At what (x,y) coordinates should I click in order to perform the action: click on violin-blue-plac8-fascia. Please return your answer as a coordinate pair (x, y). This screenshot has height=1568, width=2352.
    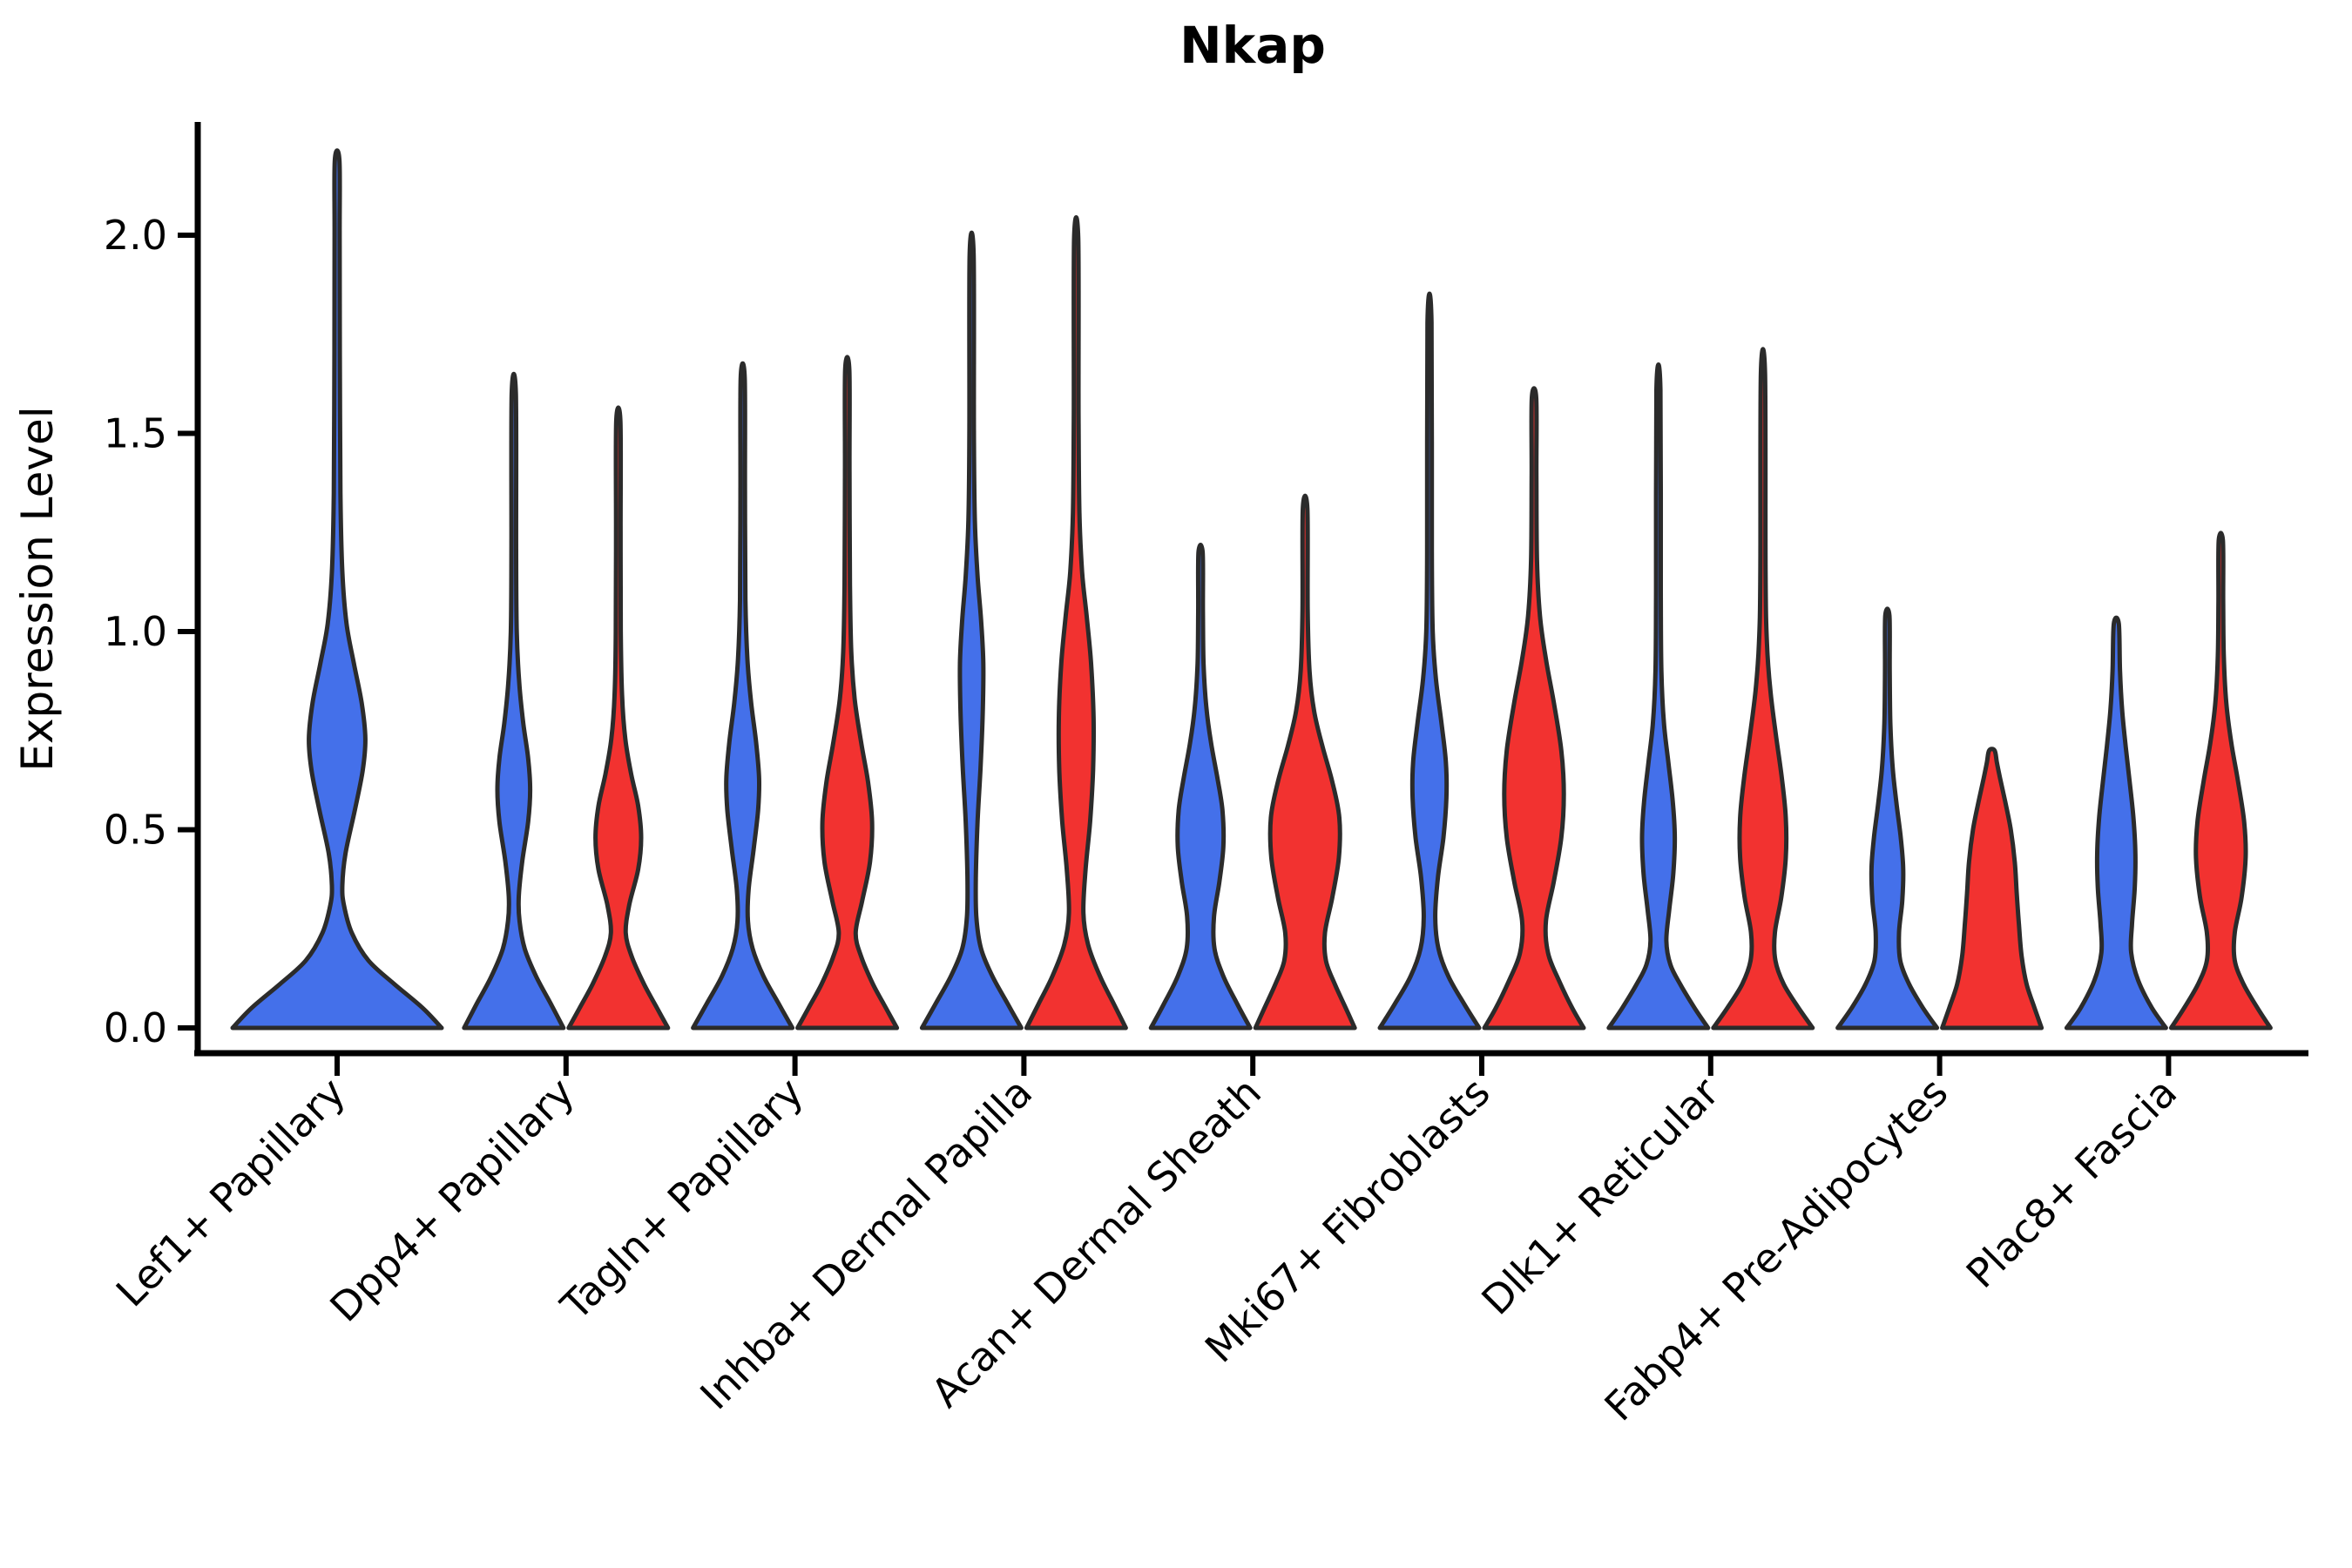
    Looking at the image, I should click on (2116, 823).